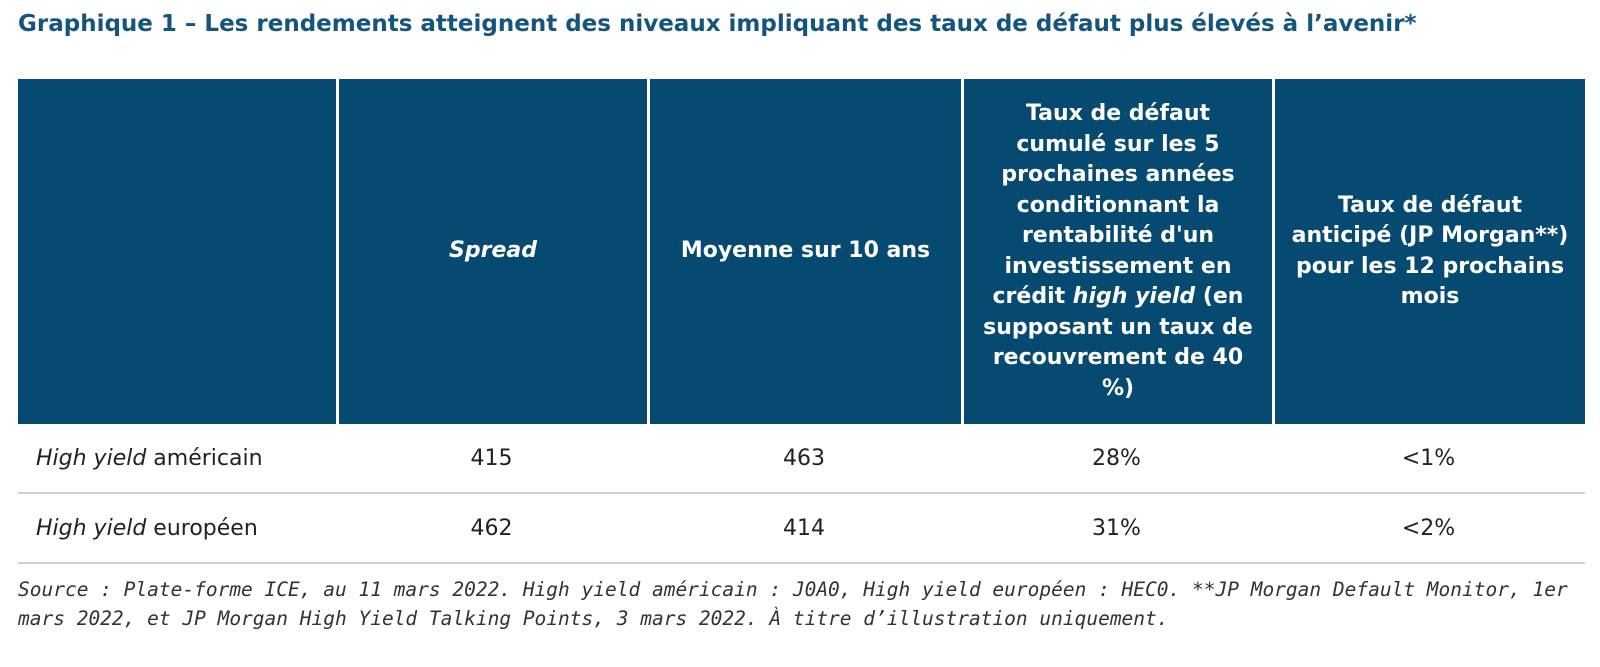 The height and width of the screenshot is (667, 1600). Describe the element at coordinates (202, 528) in the screenshot. I see `row-label-rest: européen` at that location.